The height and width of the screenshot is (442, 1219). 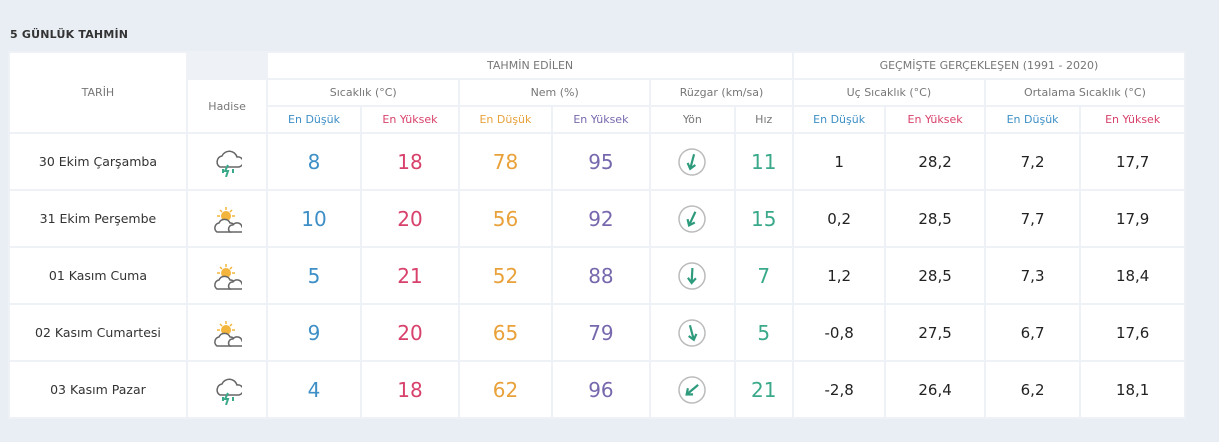 I want to click on forecast-row: 30 Ekim Çarşamba 8 18 78 95 11 1 28,2 7,2 17,7, so click(x=597, y=161).